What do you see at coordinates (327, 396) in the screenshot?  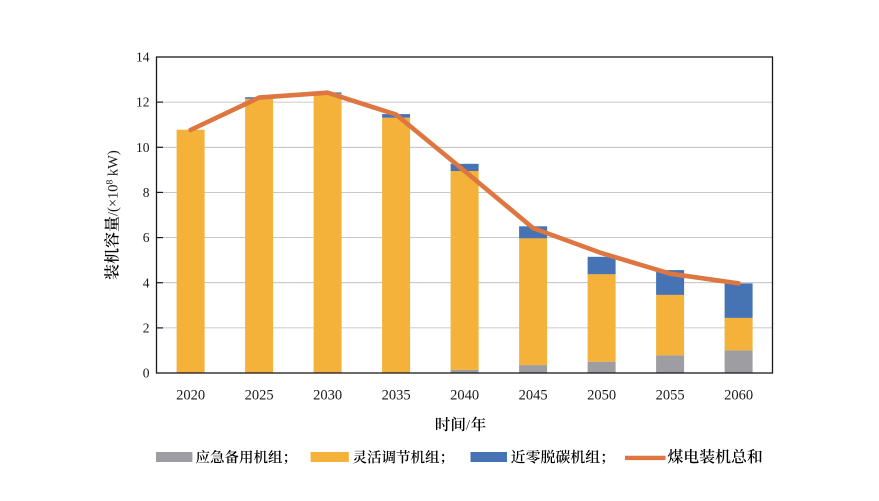 I see `svg-text: 2030` at bounding box center [327, 396].